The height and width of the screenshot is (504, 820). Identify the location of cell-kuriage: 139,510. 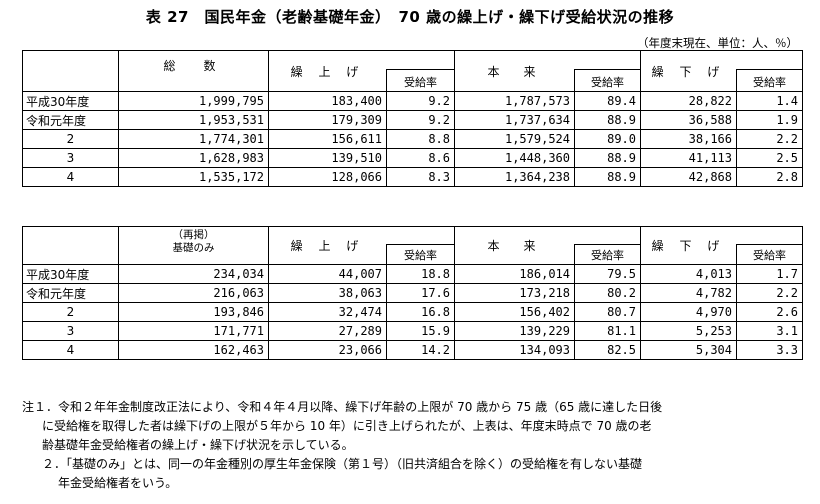
(327, 158).